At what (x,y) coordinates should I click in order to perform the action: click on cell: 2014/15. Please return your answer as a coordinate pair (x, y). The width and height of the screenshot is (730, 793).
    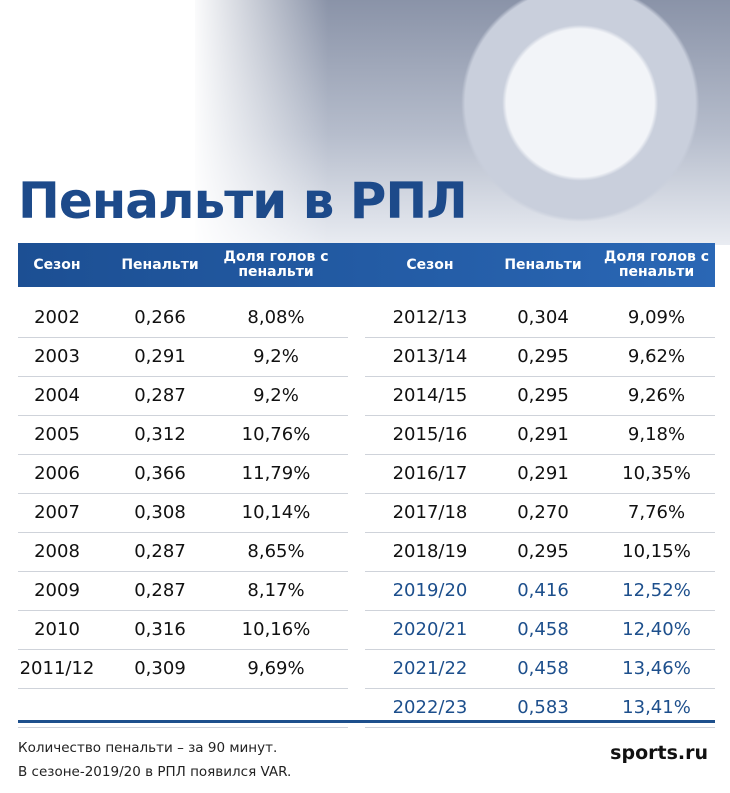
    Looking at the image, I should click on (430, 395).